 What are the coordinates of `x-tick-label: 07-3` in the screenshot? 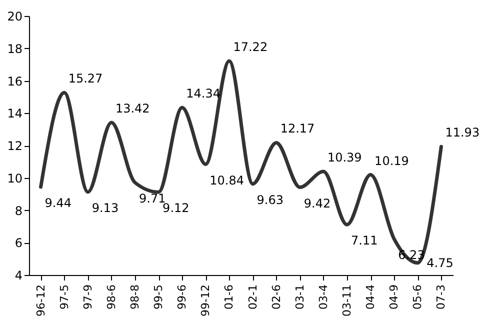 It's located at (441, 297).